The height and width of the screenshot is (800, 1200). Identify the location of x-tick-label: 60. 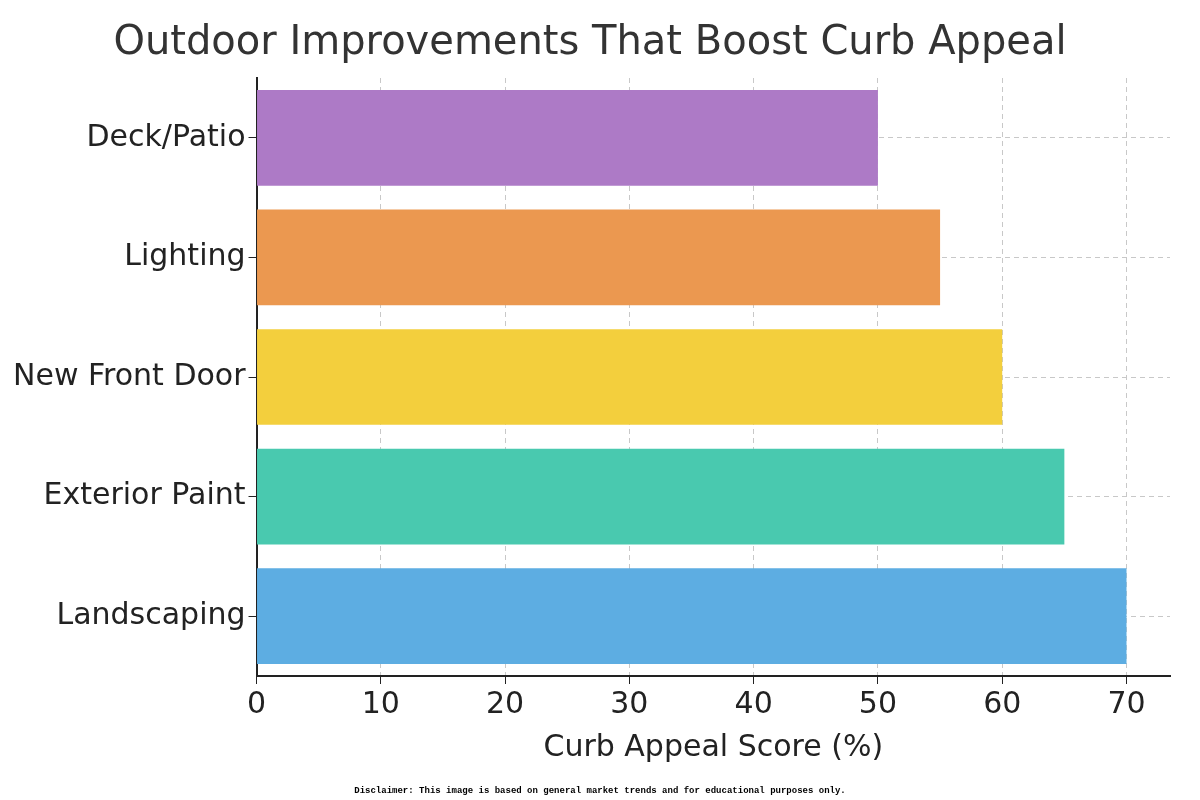
(1002, 702).